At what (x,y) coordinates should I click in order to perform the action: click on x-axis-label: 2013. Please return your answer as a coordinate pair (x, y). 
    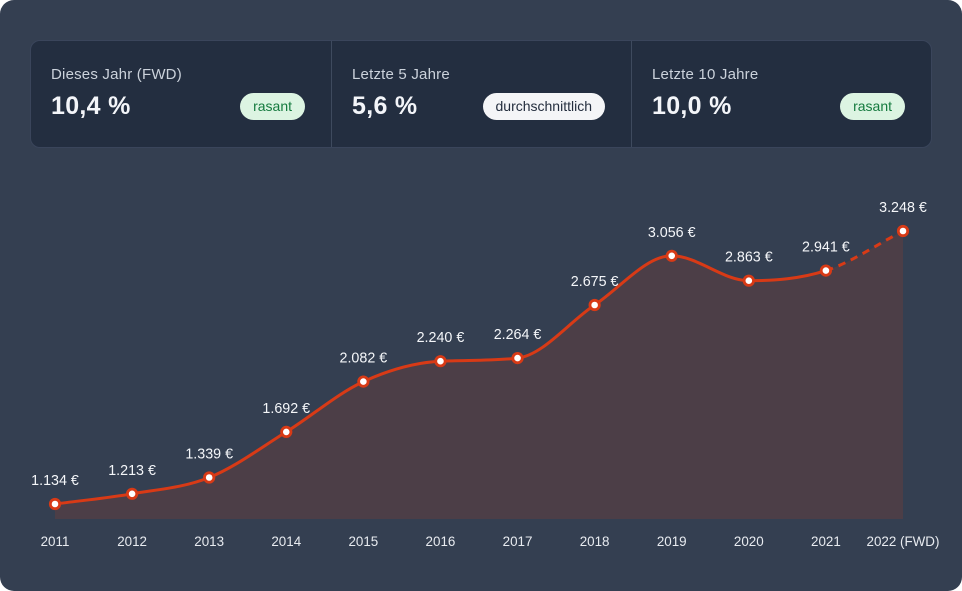
    Looking at the image, I should click on (209, 541).